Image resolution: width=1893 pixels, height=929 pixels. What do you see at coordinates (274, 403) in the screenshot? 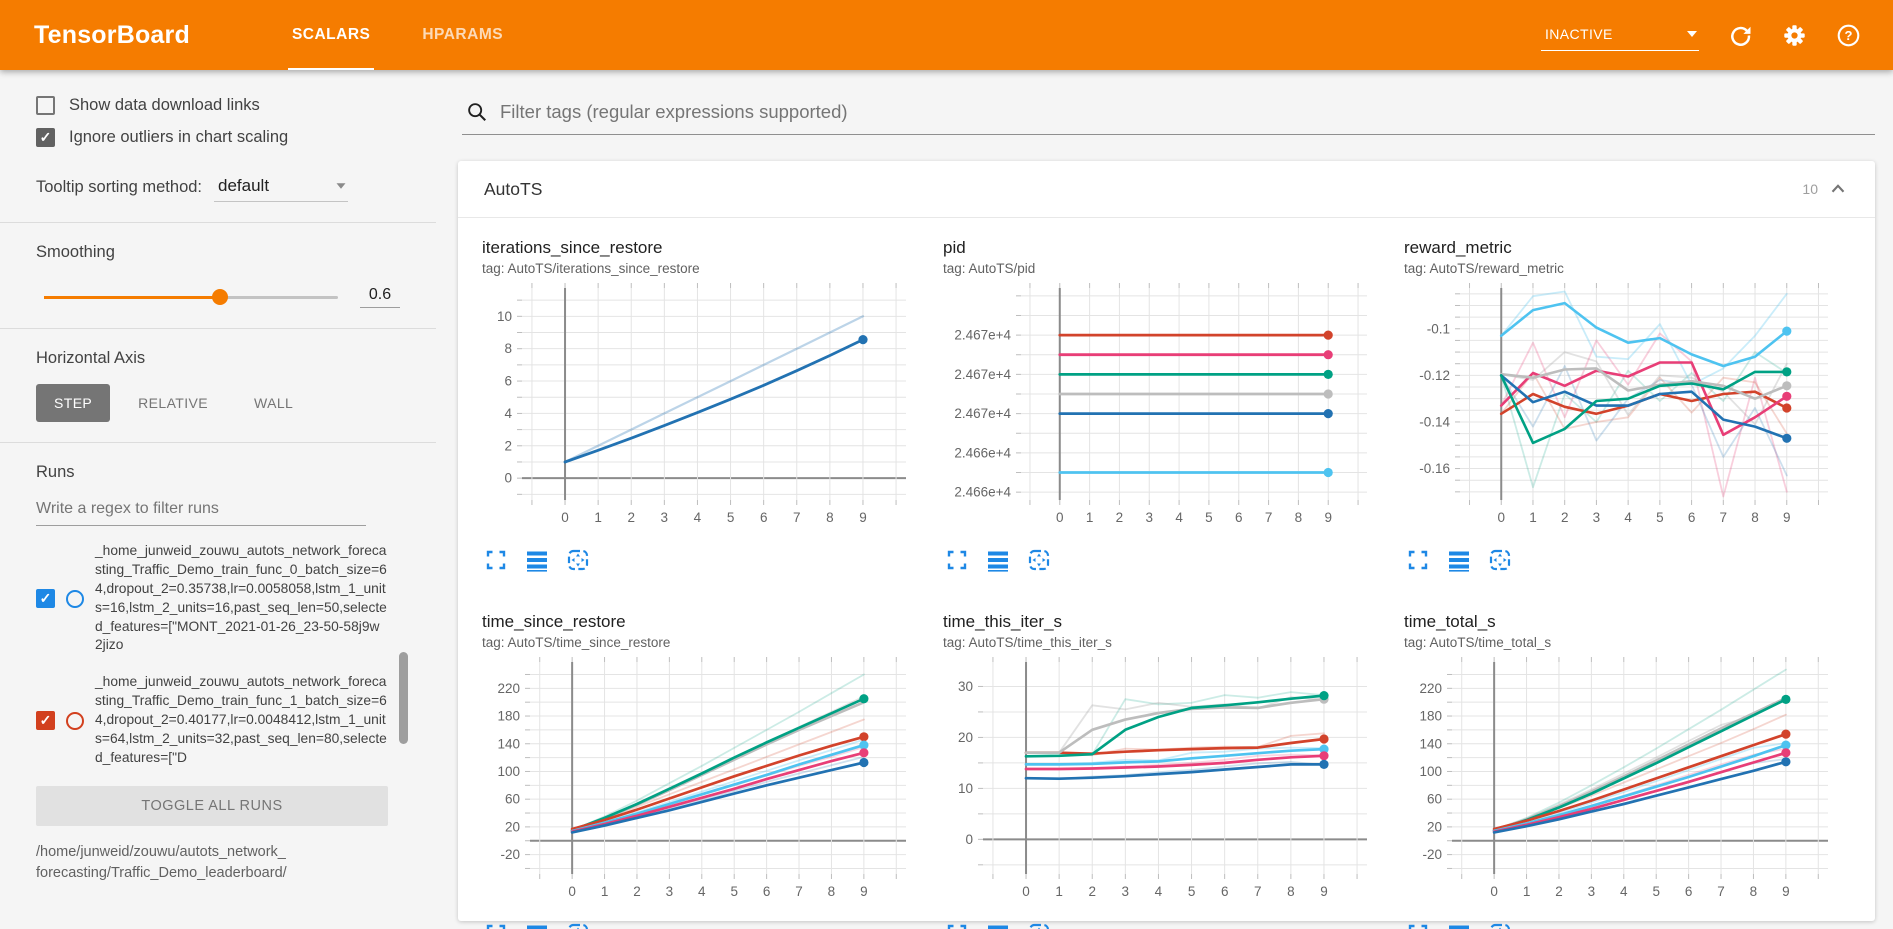
I see `axis-wall-button: WALL` at bounding box center [274, 403].